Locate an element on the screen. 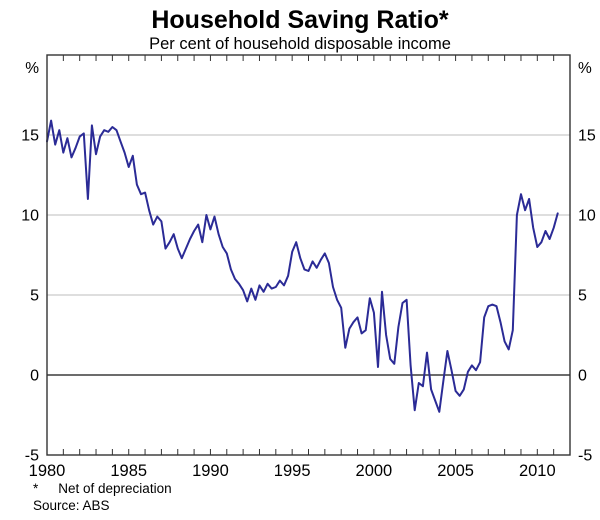 This screenshot has width=600, height=520. y-axis-label-right: 15 is located at coordinates (587, 136).